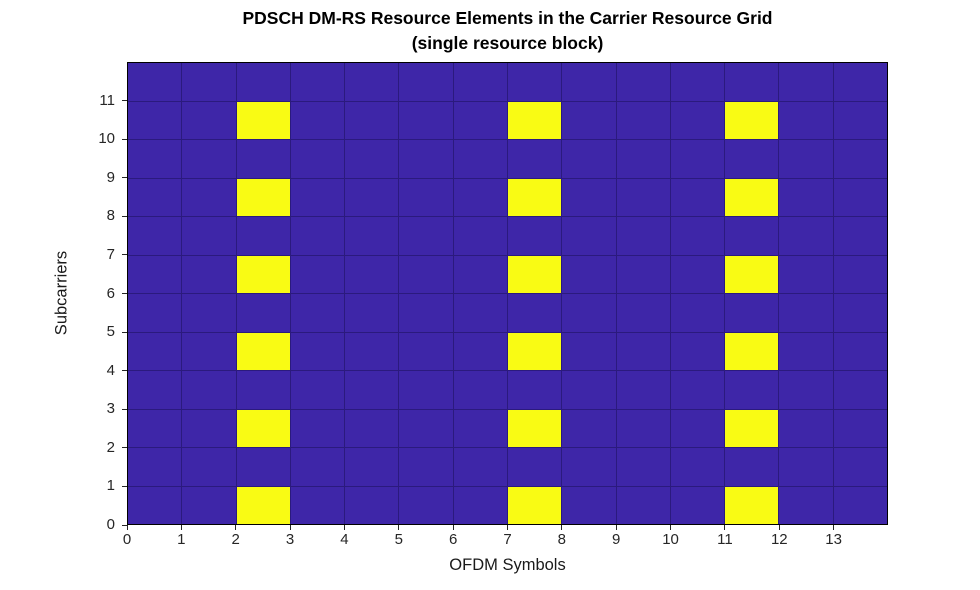 The image size is (980, 590). I want to click on x-tick-label: 10, so click(670, 539).